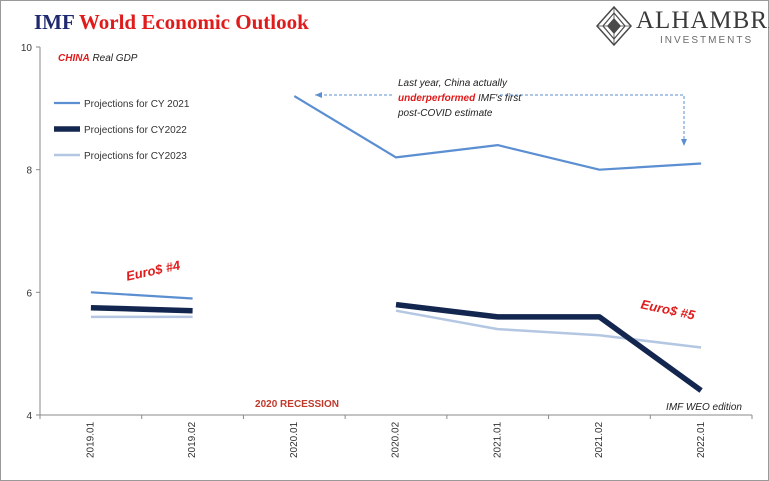 The width and height of the screenshot is (769, 481). I want to click on annotation-line2: underperformed IMF's first, so click(460, 98).